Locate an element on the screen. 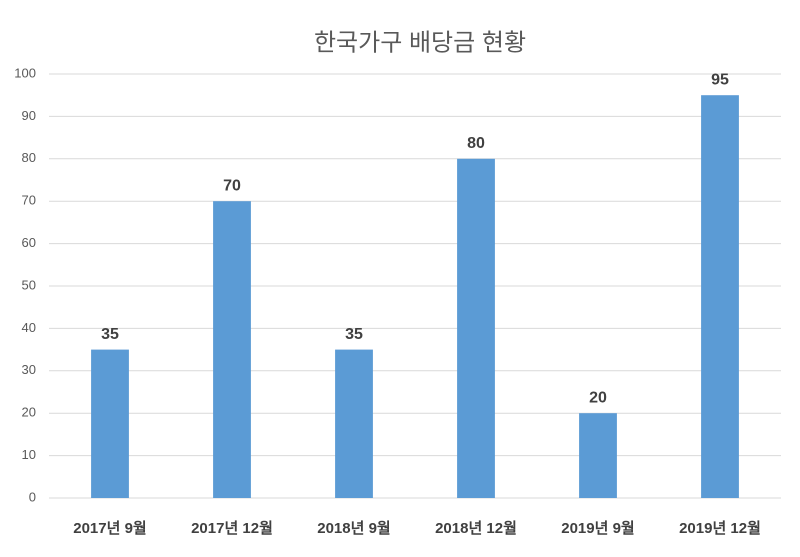  data-label: 20 is located at coordinates (598, 397).